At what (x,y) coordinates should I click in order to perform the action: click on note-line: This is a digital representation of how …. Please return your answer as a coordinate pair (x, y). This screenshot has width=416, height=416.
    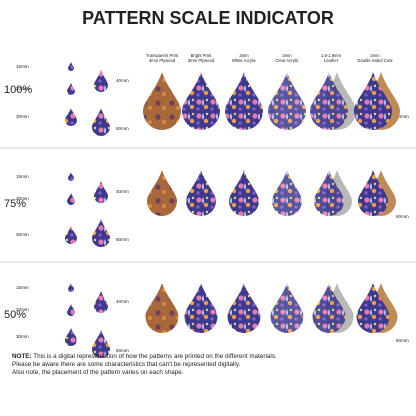
    Looking at the image, I should click on (154, 356).